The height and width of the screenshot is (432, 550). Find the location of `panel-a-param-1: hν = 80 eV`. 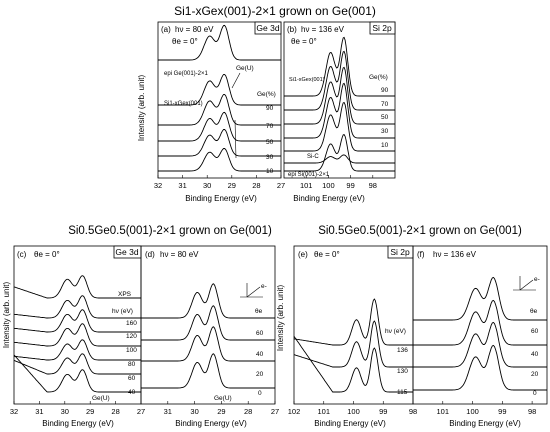

panel-a-param-1: hν = 80 eV is located at coordinates (194, 29).